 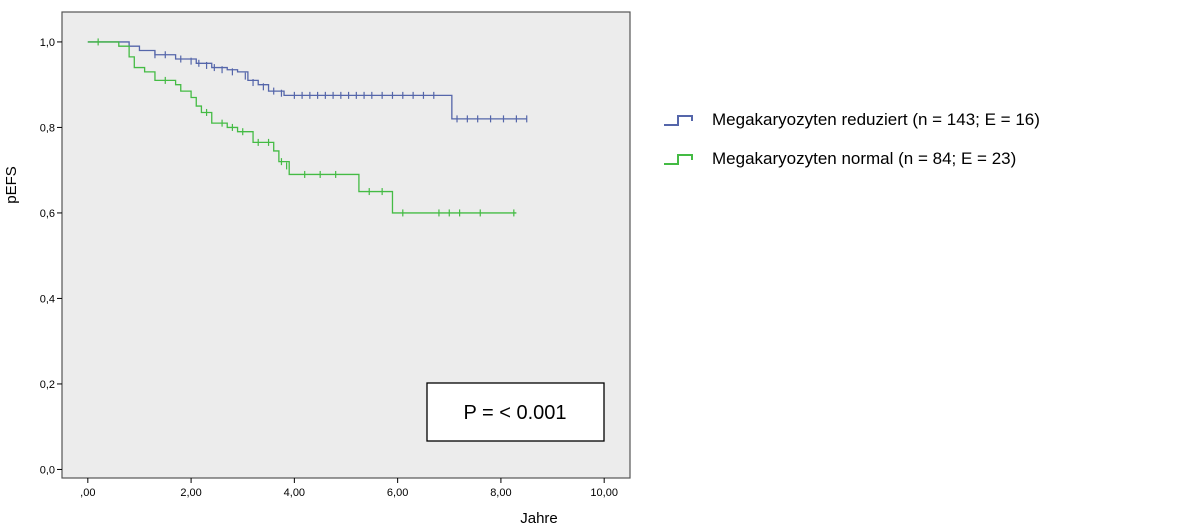 I want to click on p-value-box, so click(x=515, y=412).